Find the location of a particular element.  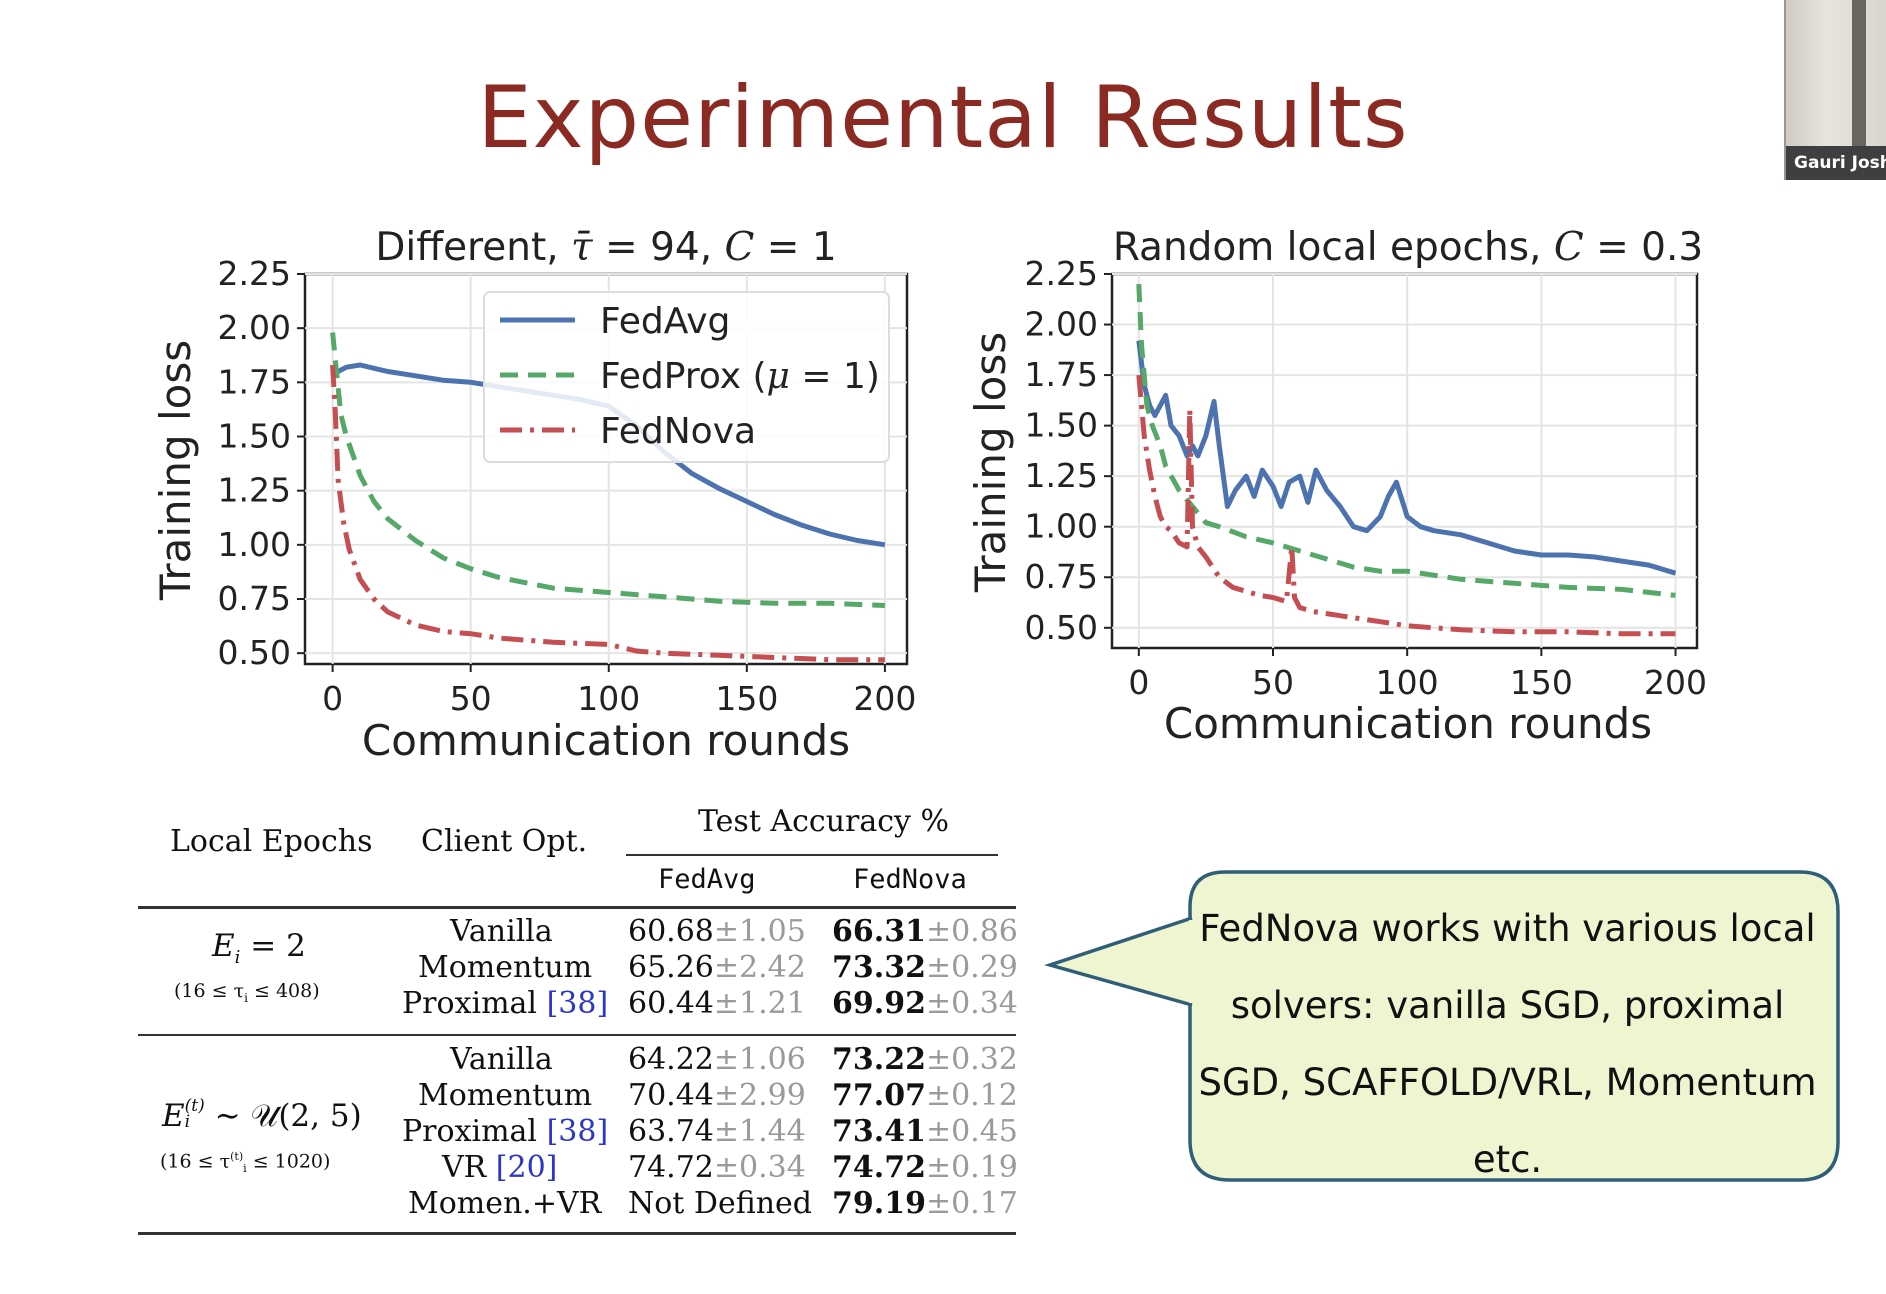

group1-range: (16 ≤ τi ≤ 408) is located at coordinates (247, 992).